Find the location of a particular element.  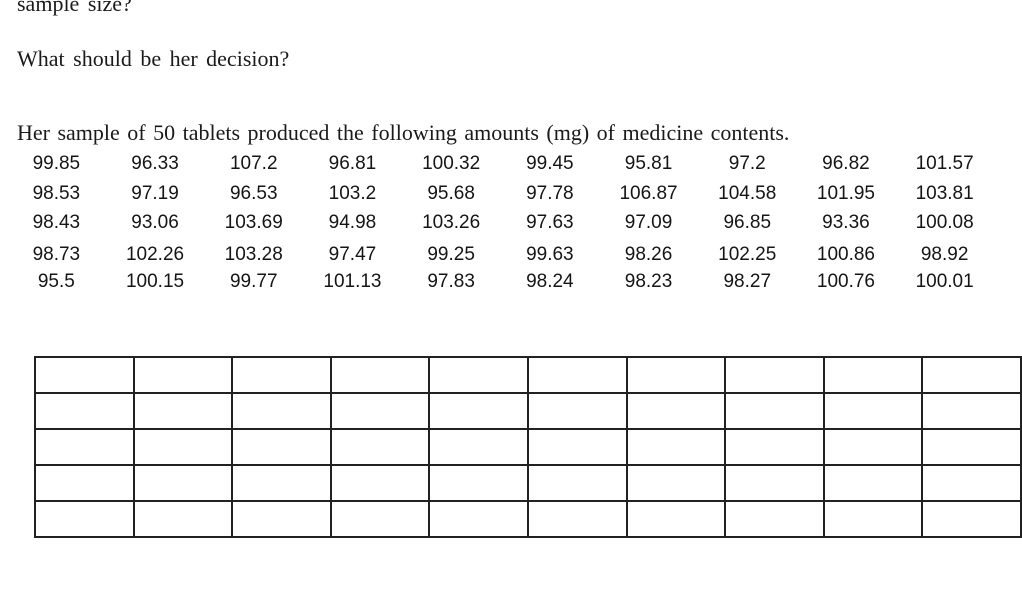

sample-value: 97.78 is located at coordinates (550, 193).